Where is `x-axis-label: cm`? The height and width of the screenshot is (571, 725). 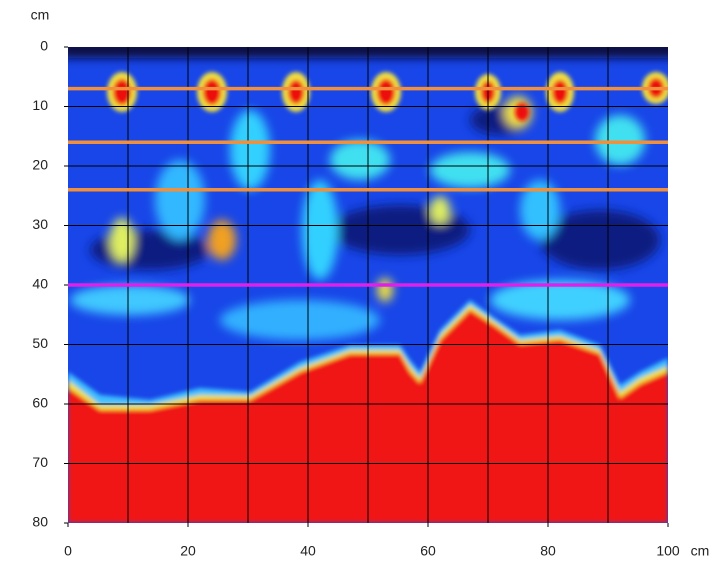 x-axis-label: cm is located at coordinates (700, 551).